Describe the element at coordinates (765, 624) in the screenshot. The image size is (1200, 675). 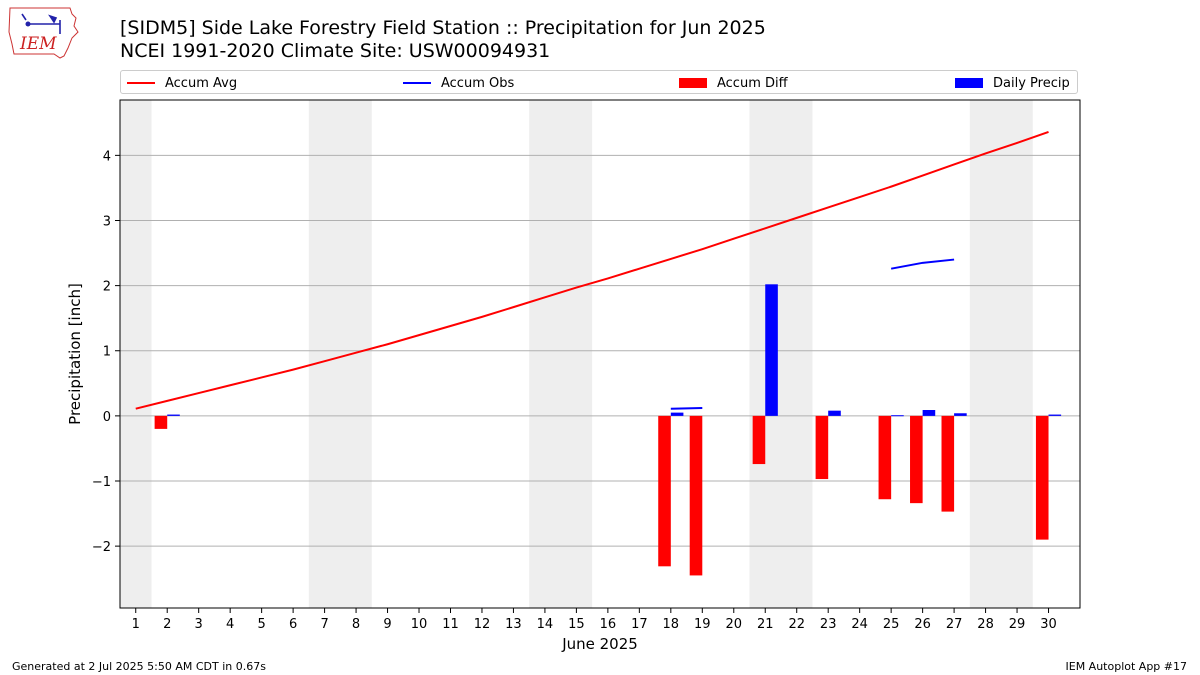
I see `x-tick-label: 21` at that location.